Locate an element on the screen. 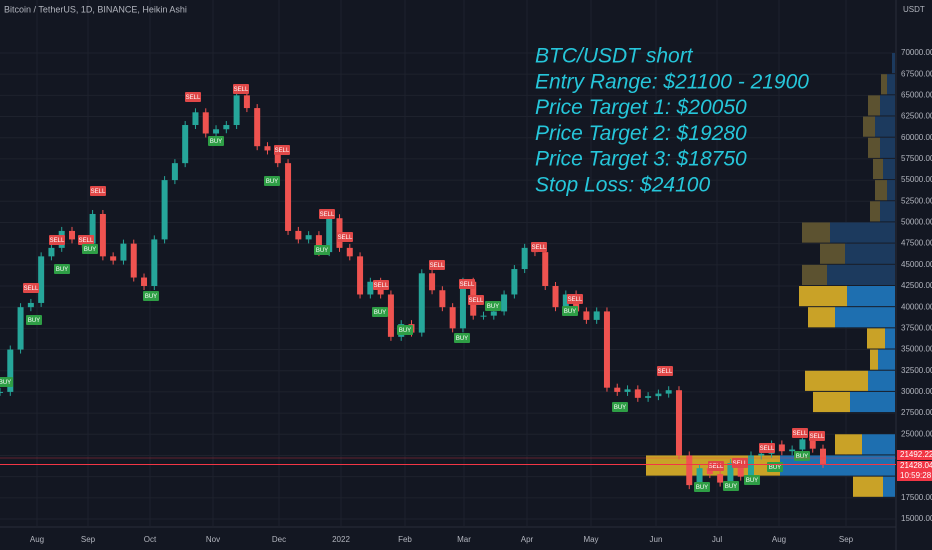 This screenshot has width=932, height=550. y-tick-label: 17500.00 is located at coordinates (916, 497).